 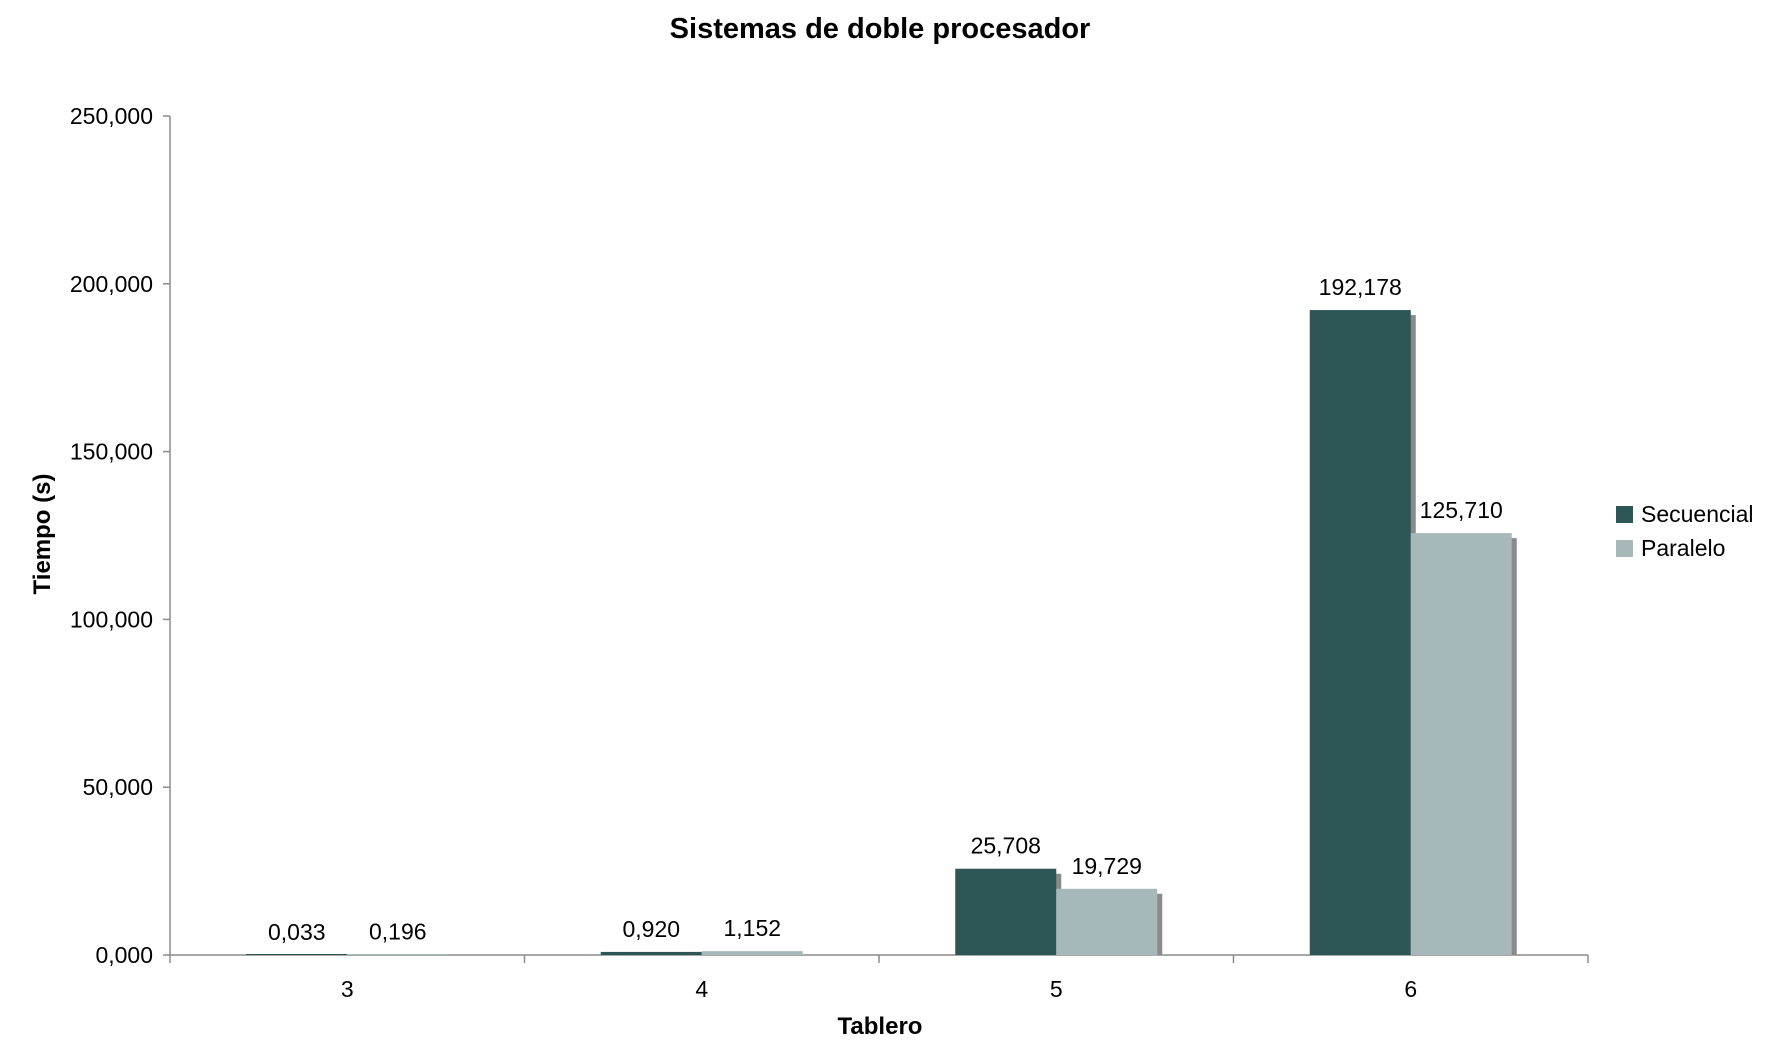 What do you see at coordinates (347, 989) in the screenshot?
I see `x-tick-label: 3` at bounding box center [347, 989].